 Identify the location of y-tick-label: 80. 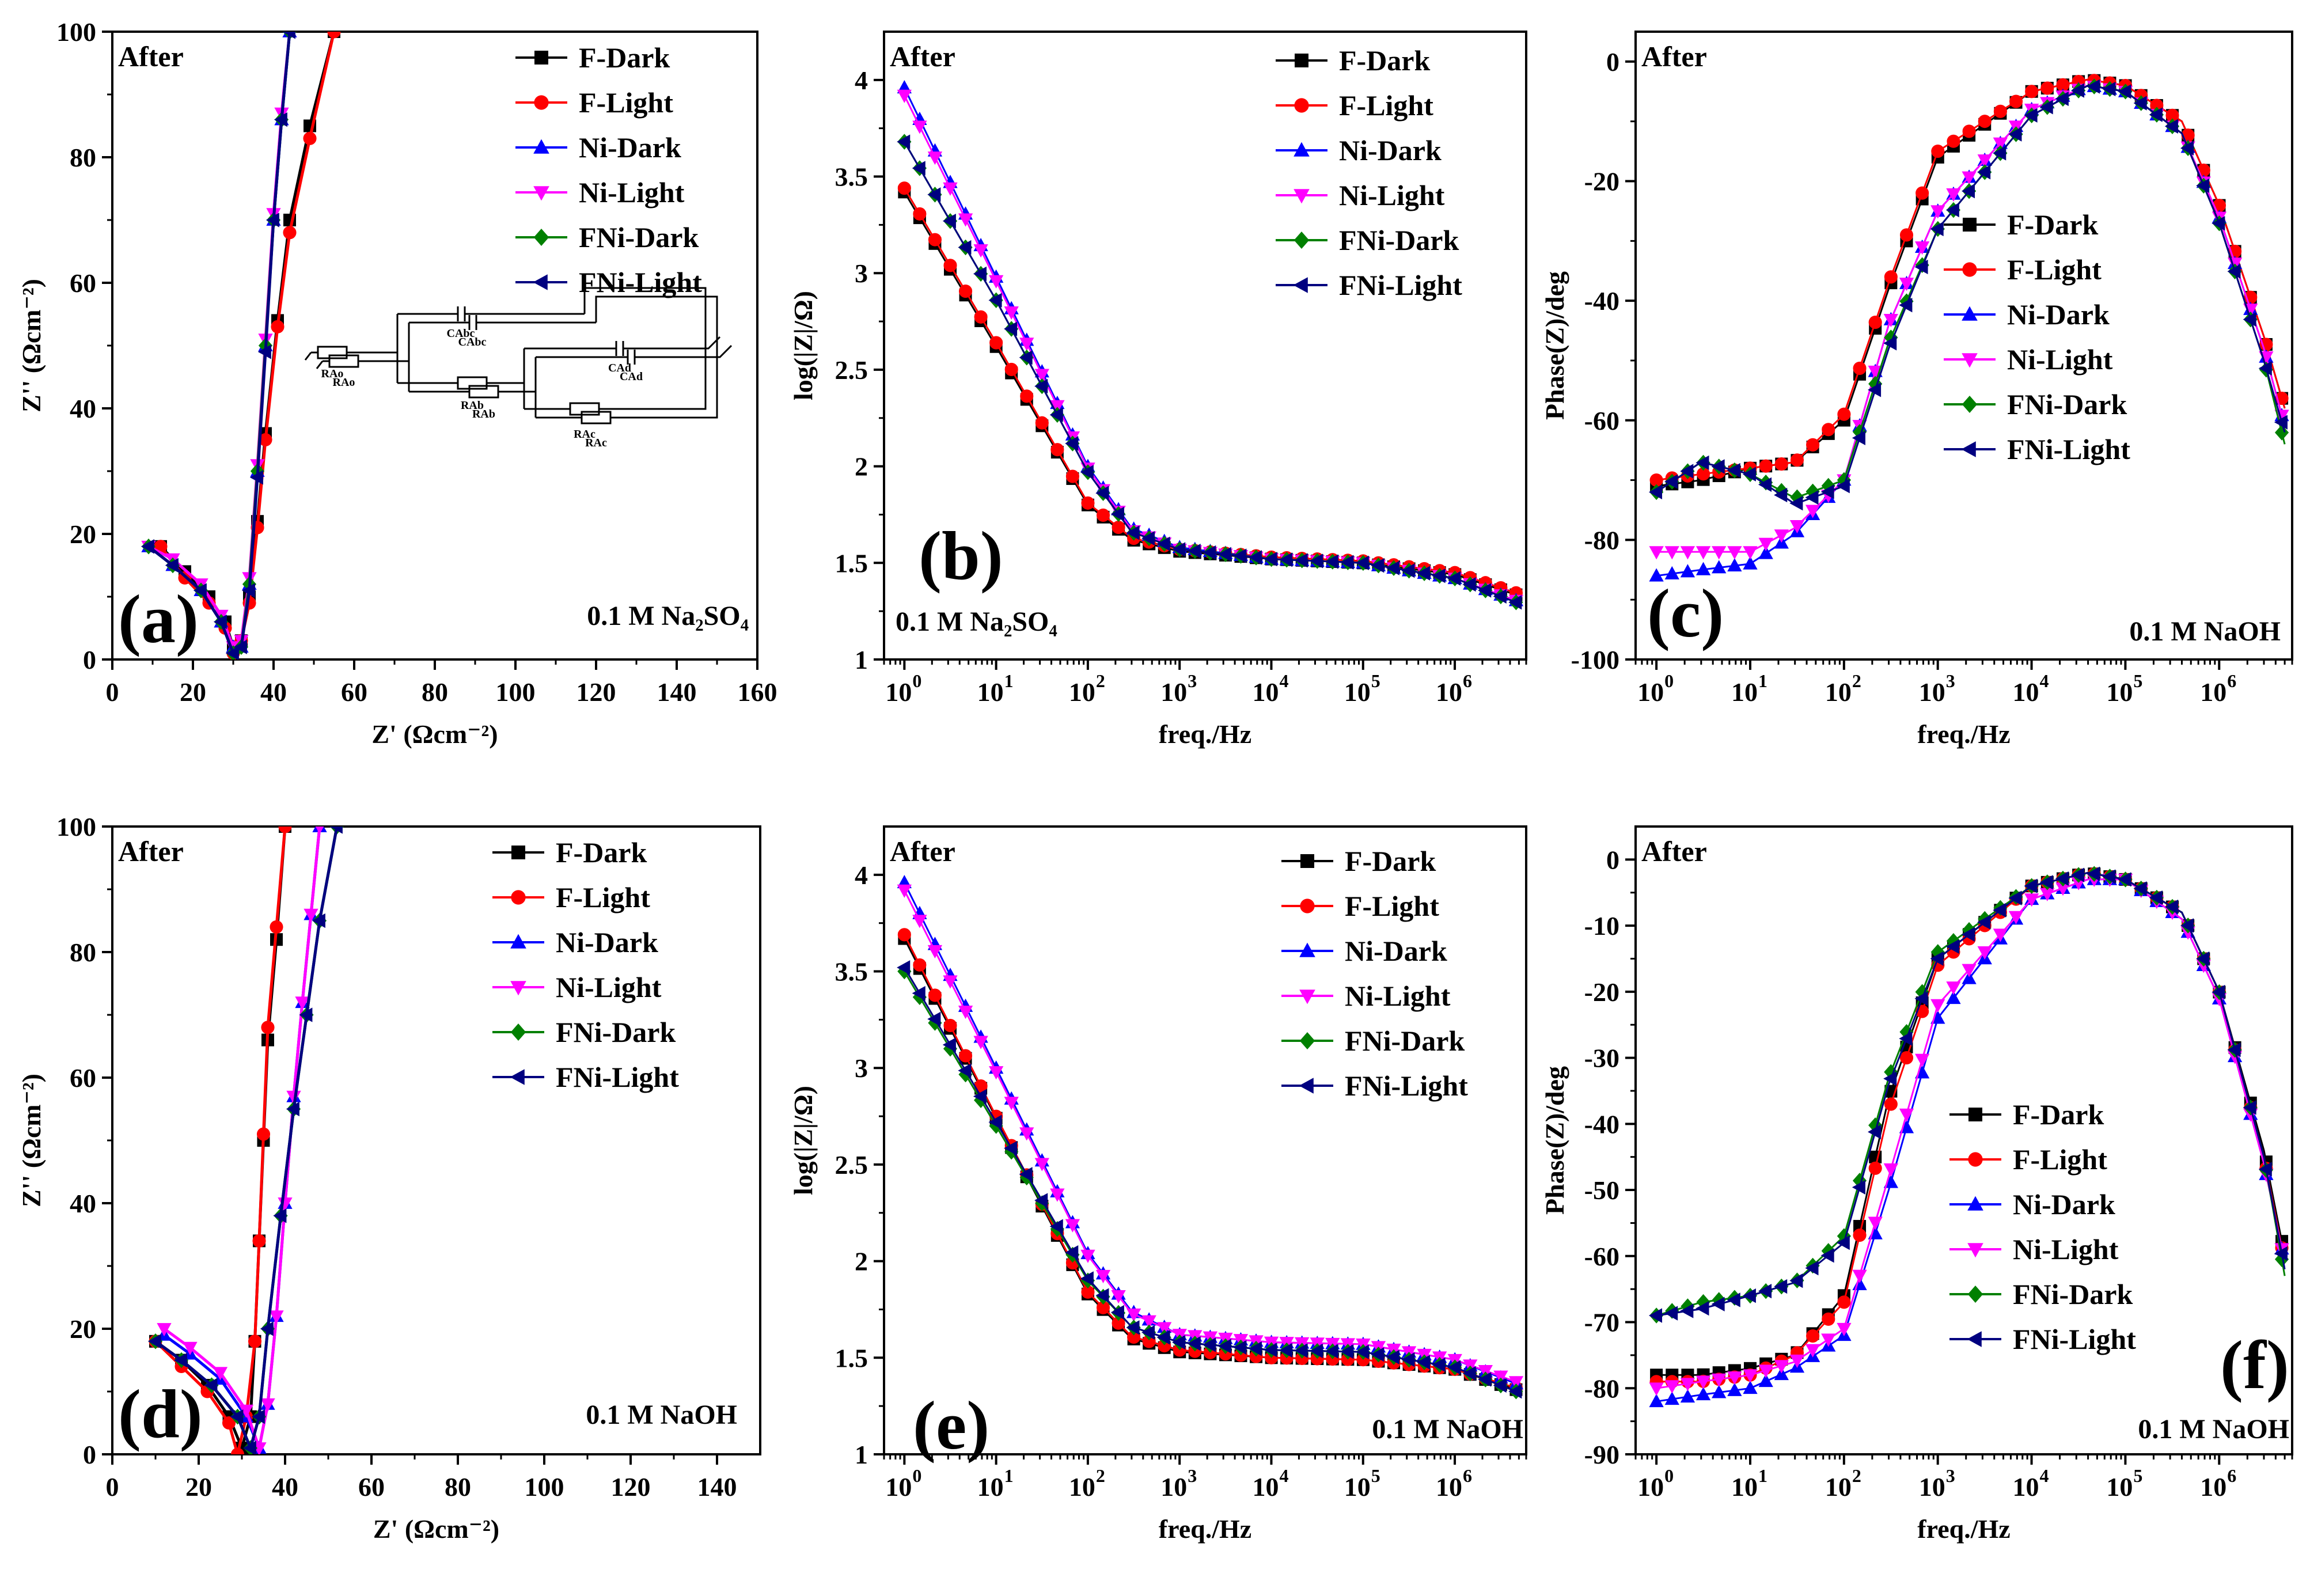
(83, 157).